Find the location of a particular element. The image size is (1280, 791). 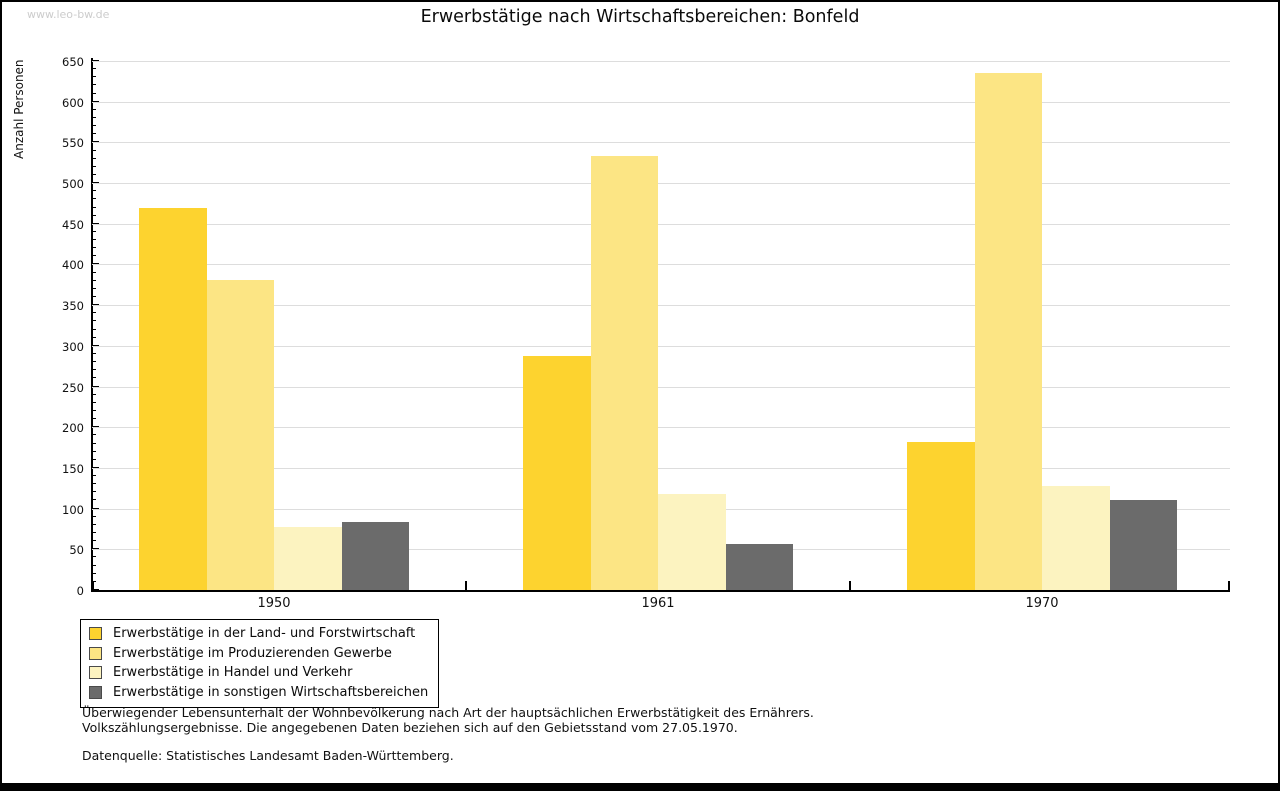

legend-swatch-handel-verkehr is located at coordinates (95, 673).